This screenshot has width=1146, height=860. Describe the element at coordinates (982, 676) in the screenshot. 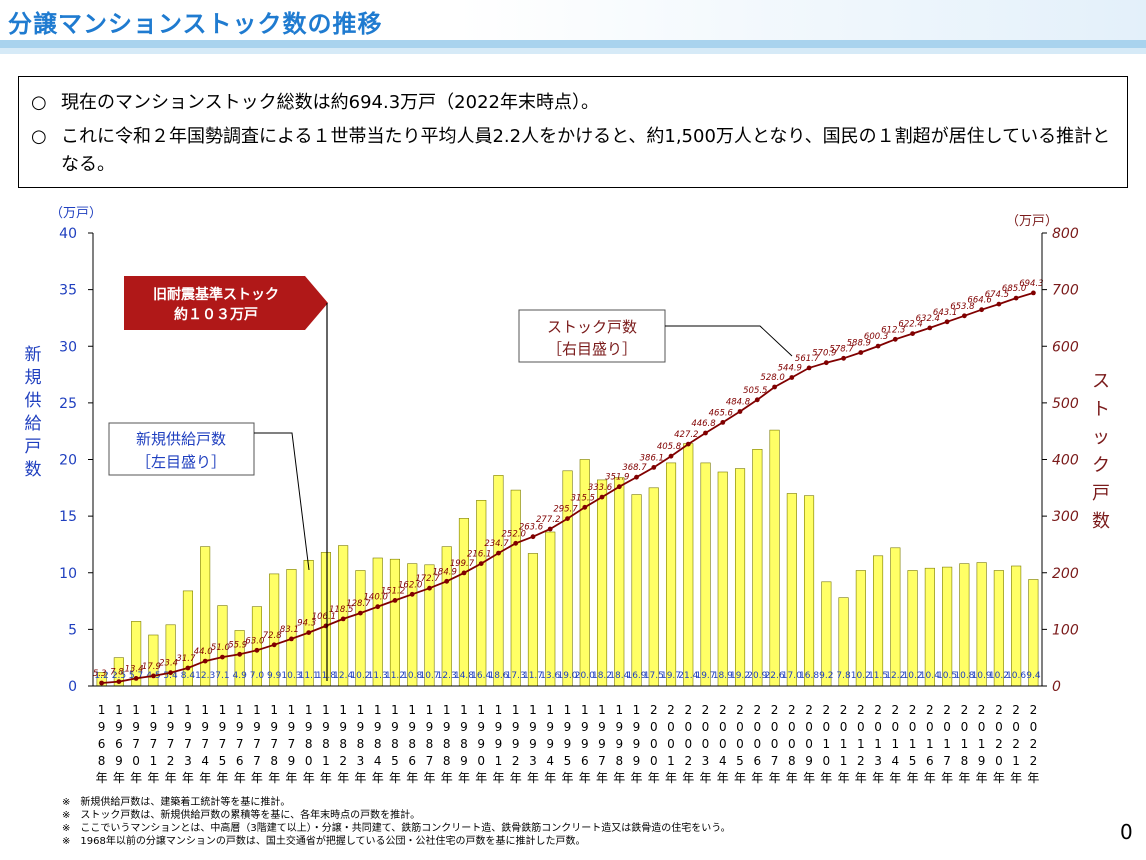

I see `supply-value-label: 10.9` at that location.